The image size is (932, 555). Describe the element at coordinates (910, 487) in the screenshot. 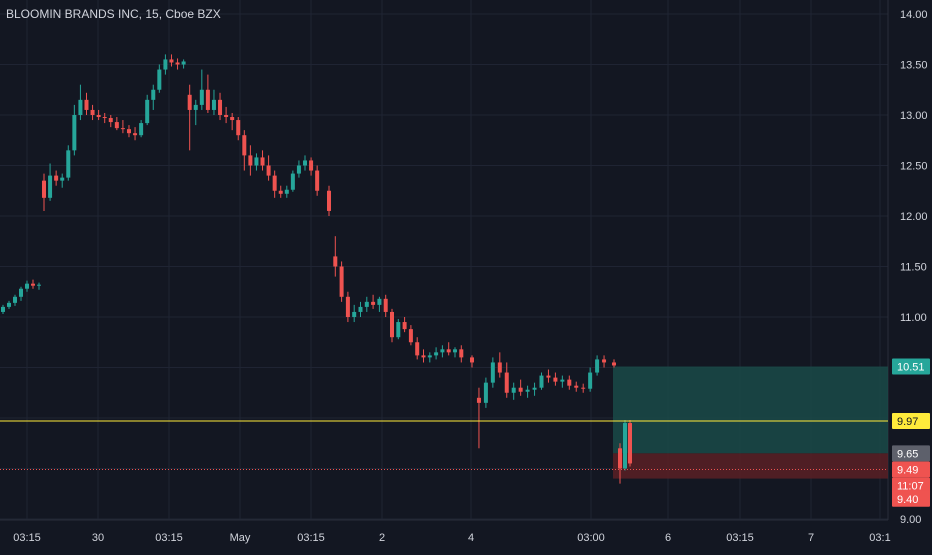

I see `price-label: 11:07` at that location.